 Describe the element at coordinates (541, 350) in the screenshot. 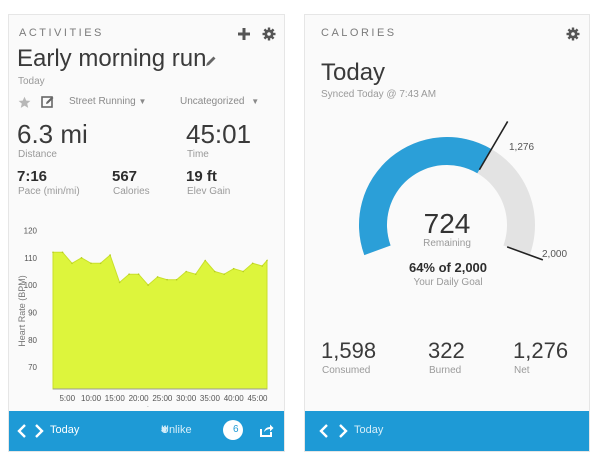

I see `net-value: 1,276` at that location.